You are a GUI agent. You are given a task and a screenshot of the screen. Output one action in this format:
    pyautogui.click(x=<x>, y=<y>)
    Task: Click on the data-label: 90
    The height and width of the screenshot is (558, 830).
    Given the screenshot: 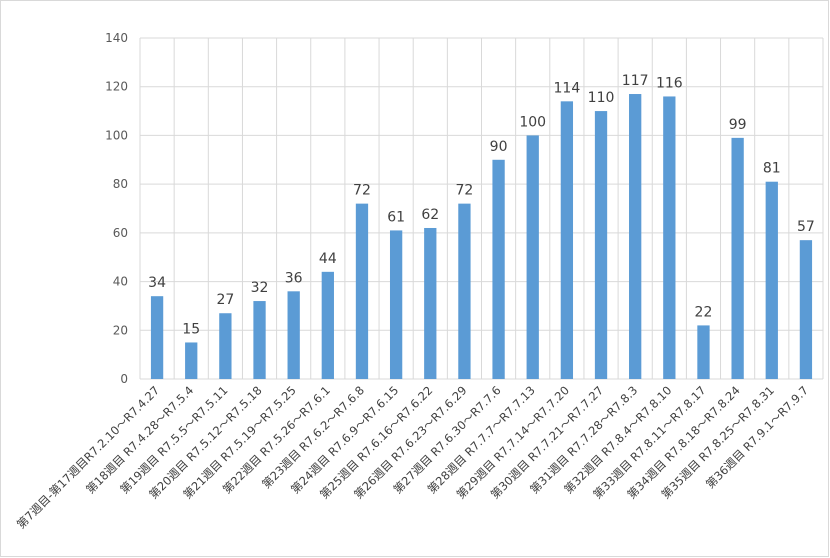 What is the action you would take?
    pyautogui.click(x=499, y=147)
    